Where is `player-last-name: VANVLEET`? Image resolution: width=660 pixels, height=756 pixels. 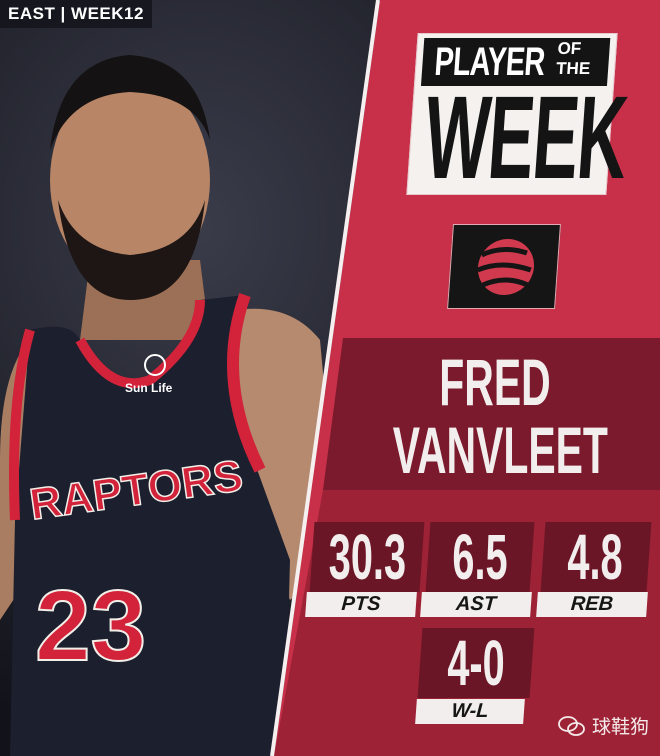
player-last-name: VANVLEET is located at coordinates (500, 450).